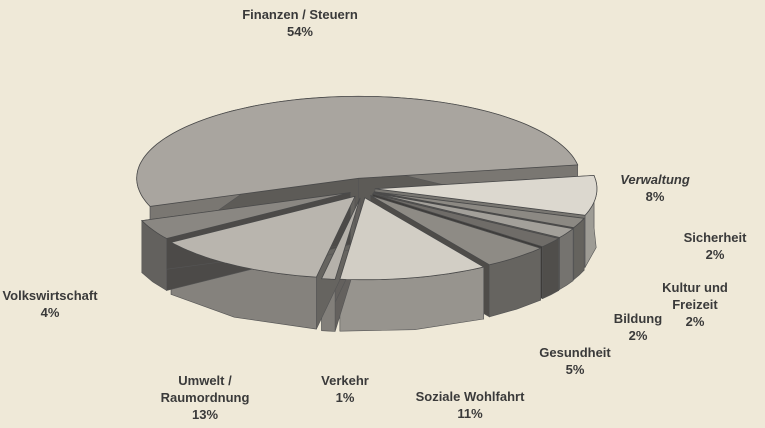 This screenshot has height=428, width=765. I want to click on category-name: Gesundheit, so click(575, 352).